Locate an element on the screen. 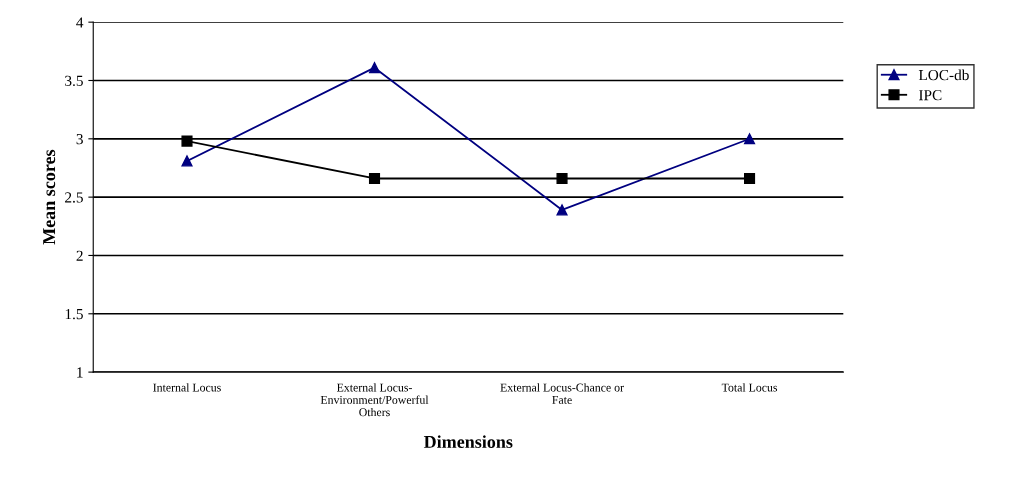  x-tick-label: External Locus- Environment/Powerful Others is located at coordinates (374, 400).